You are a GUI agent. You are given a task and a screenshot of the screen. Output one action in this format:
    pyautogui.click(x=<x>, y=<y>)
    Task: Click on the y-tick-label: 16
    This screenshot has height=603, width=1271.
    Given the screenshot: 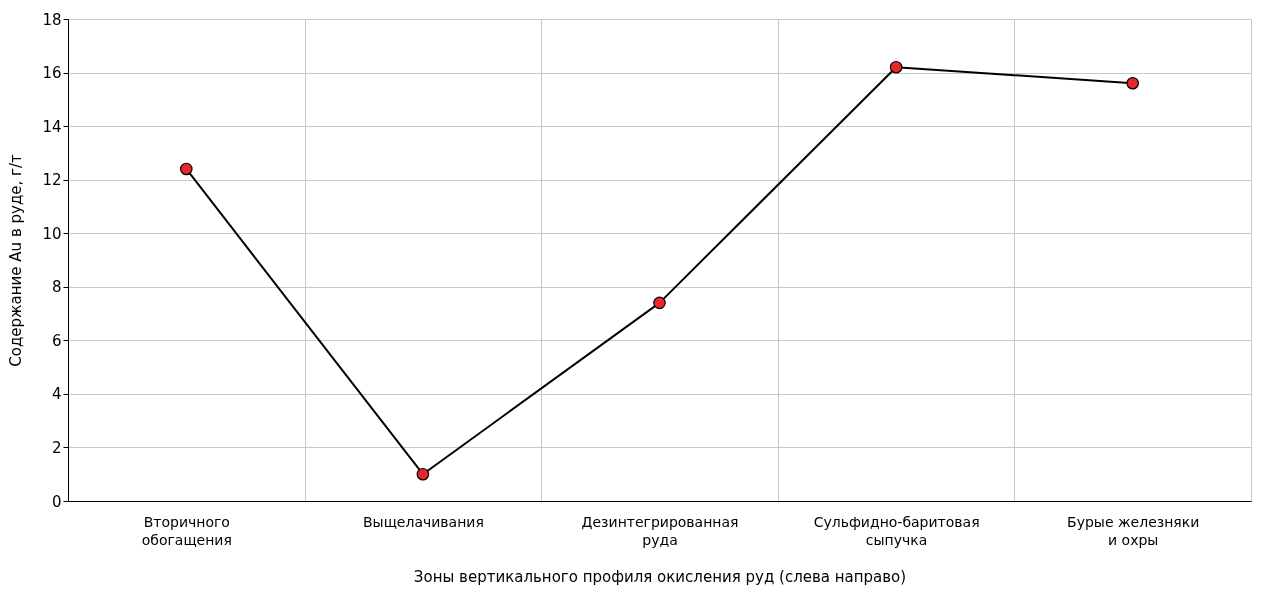 What is the action you would take?
    pyautogui.click(x=52, y=73)
    